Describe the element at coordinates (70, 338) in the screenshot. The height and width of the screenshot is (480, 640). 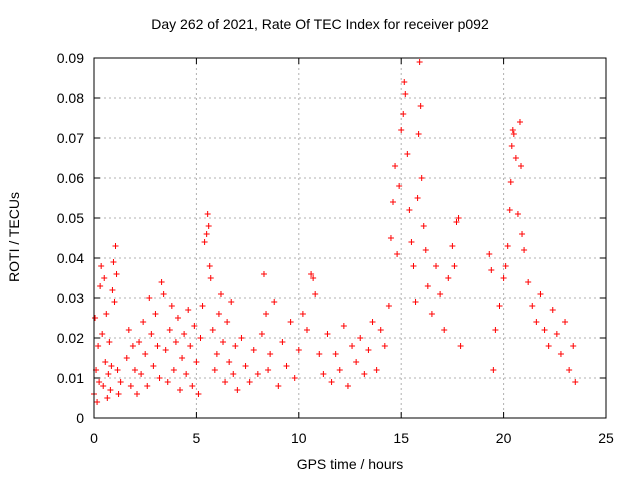
I see `y-tick-label: 0.02` at that location.